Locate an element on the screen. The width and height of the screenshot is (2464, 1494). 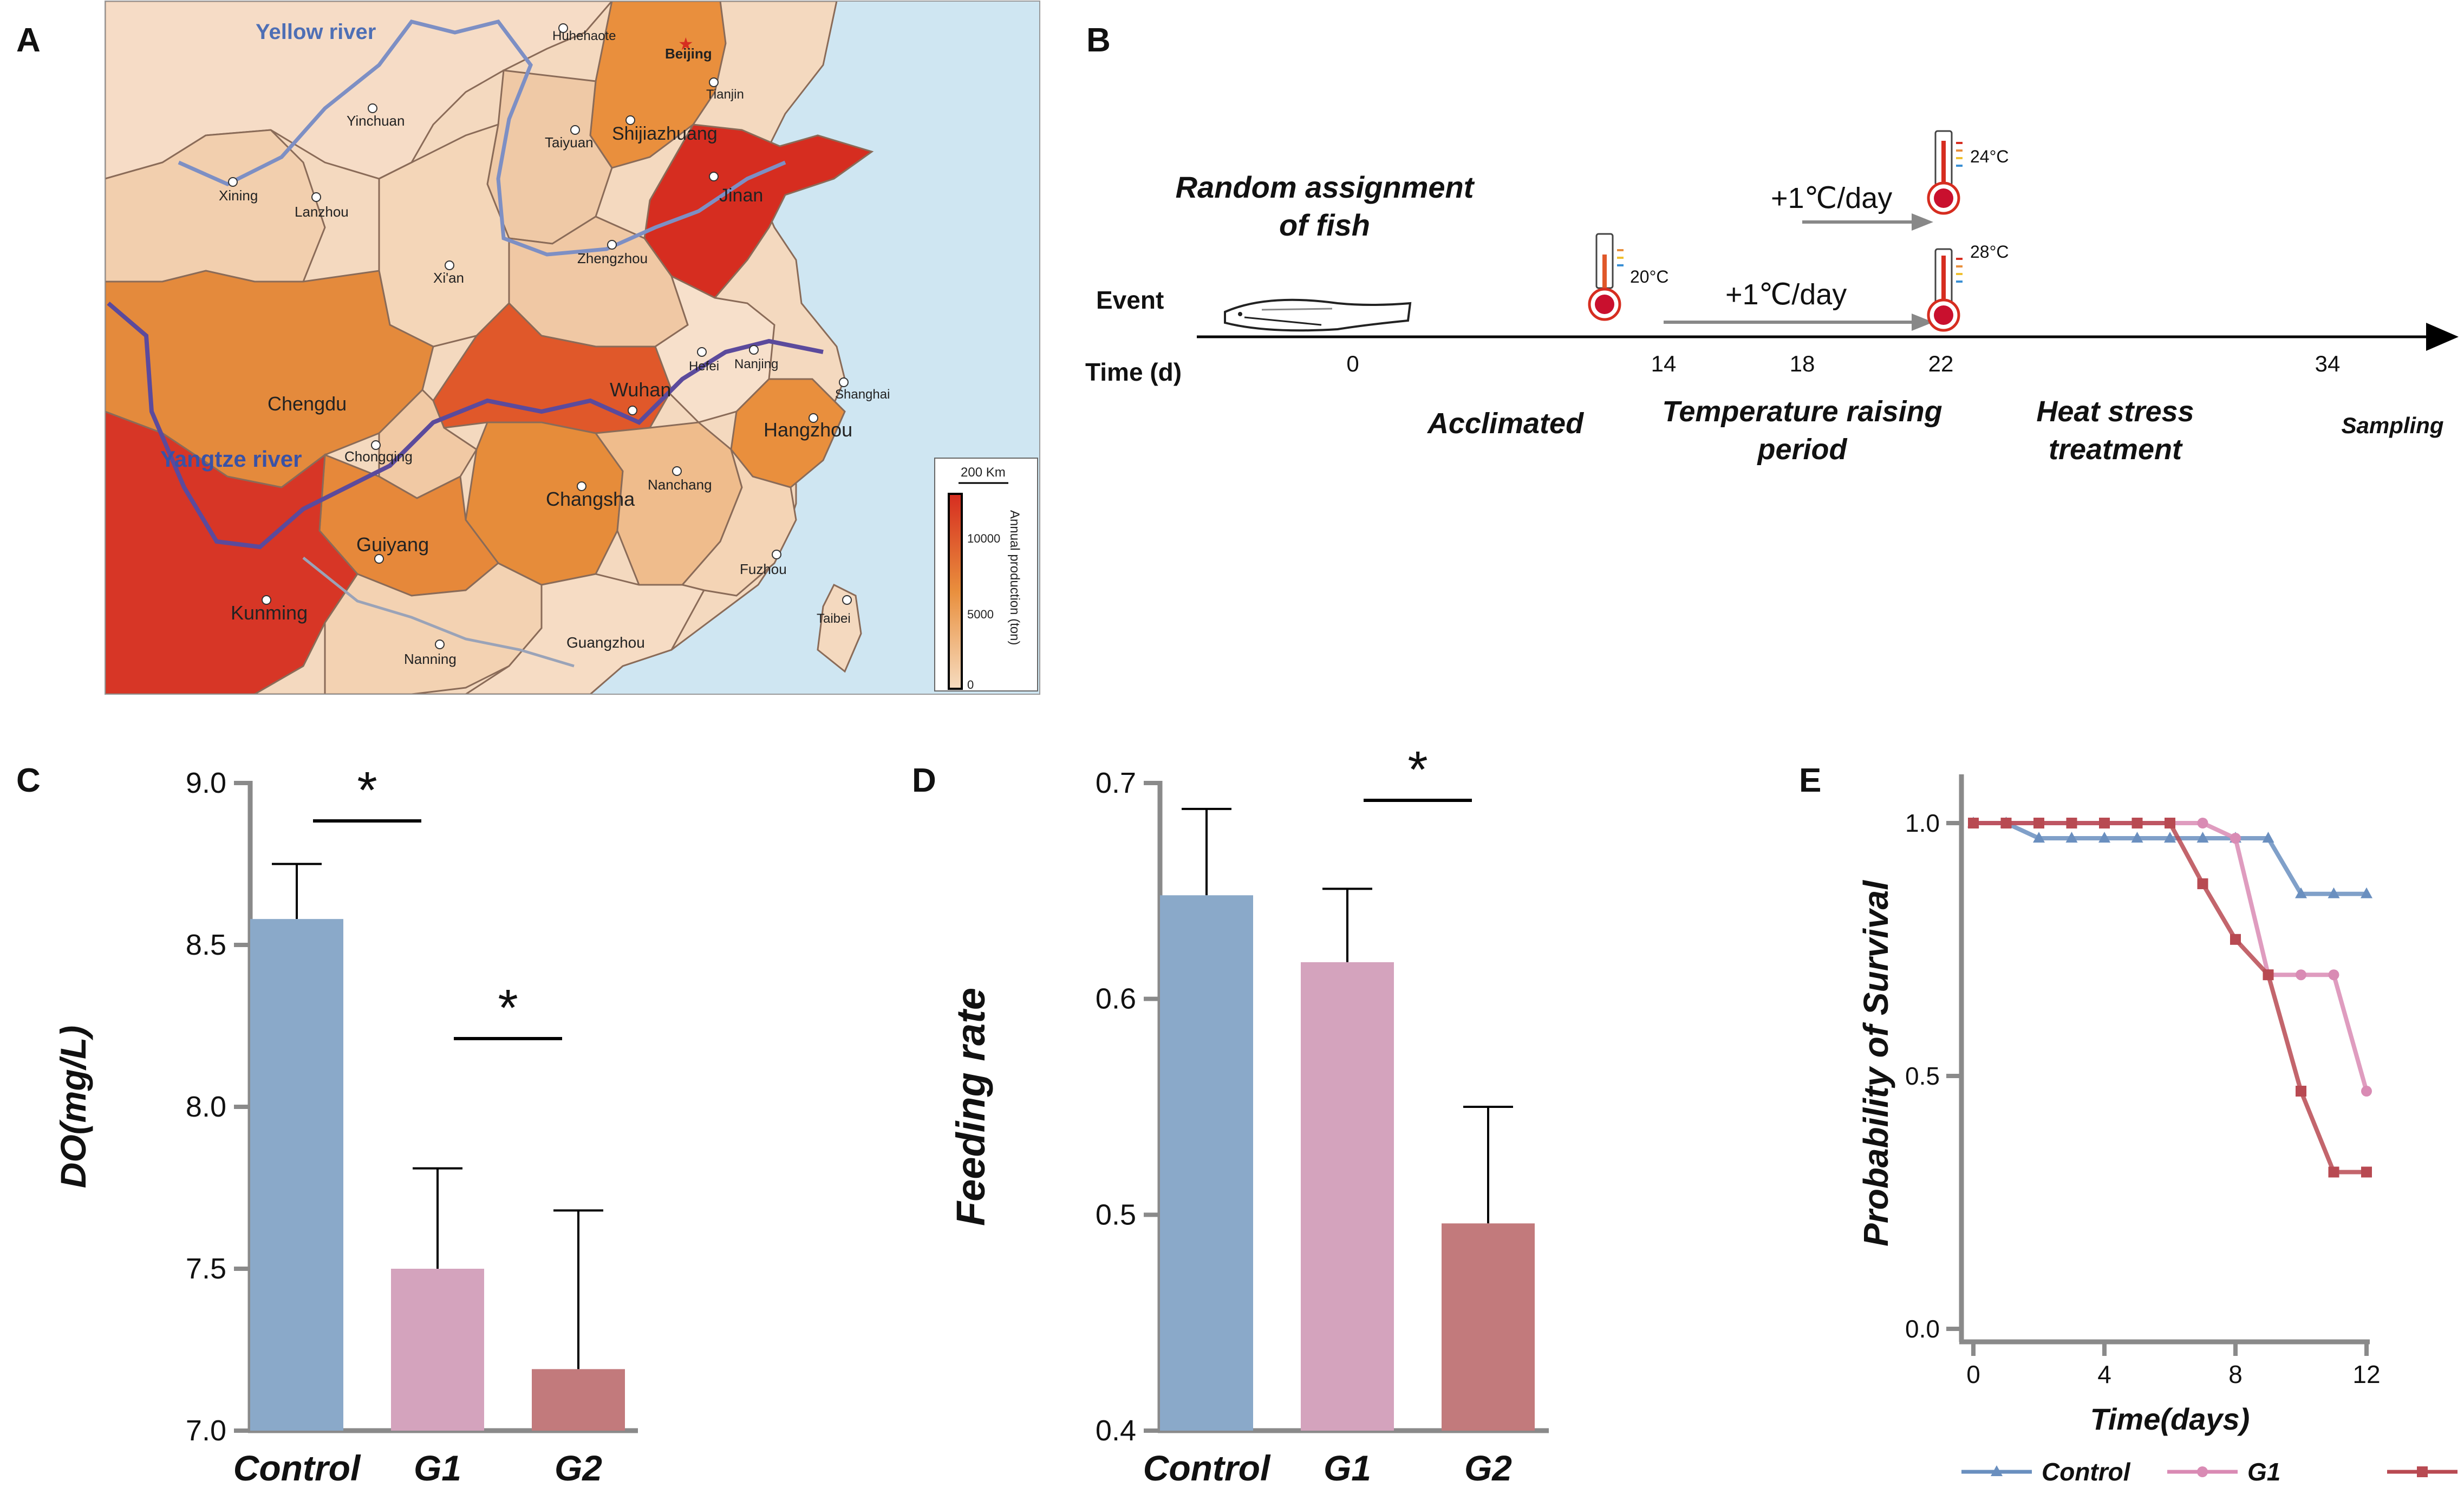
phase-acclimated: Acclimated is located at coordinates (1505, 424).